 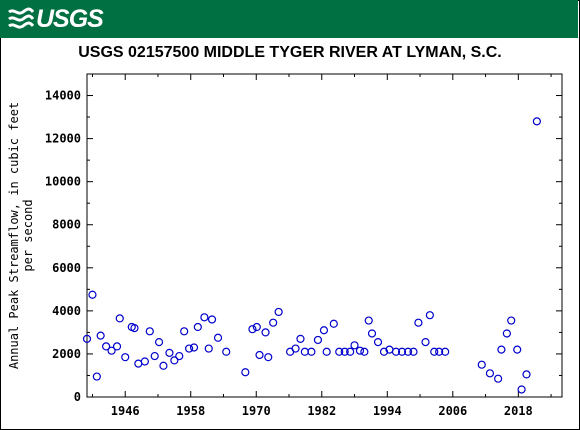 What do you see at coordinates (14, 235) in the screenshot?
I see `y-axis-label: Annual Peak Streamflow, in cubic feet` at bounding box center [14, 235].